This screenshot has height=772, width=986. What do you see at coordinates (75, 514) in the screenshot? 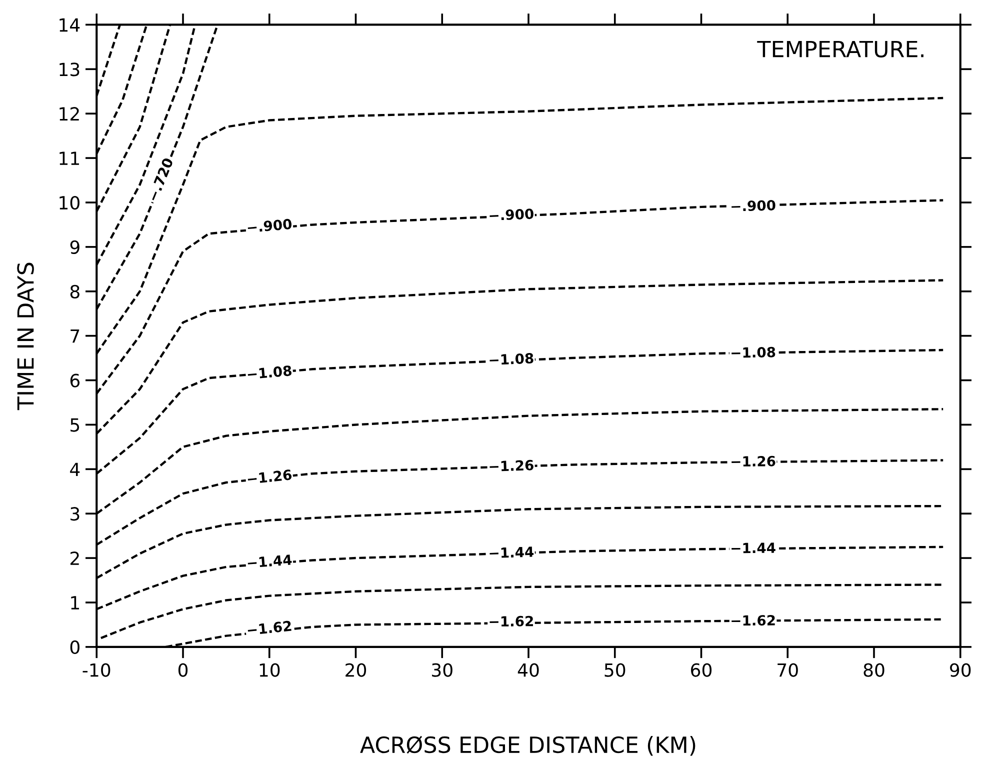
I see `y-tick-label: 3` at bounding box center [75, 514].